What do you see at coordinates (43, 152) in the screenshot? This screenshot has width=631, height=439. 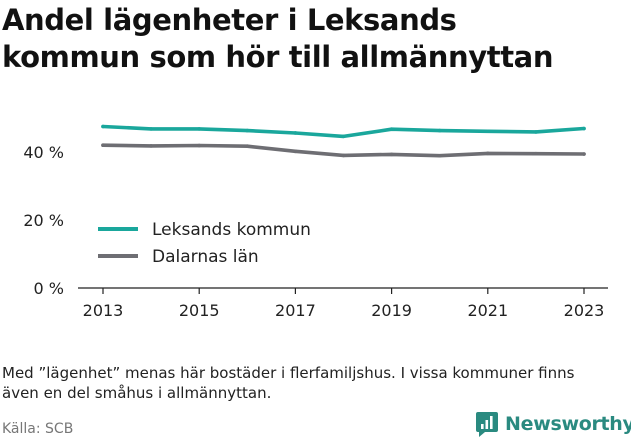 I see `y-tick-label: 40 %` at bounding box center [43, 152].